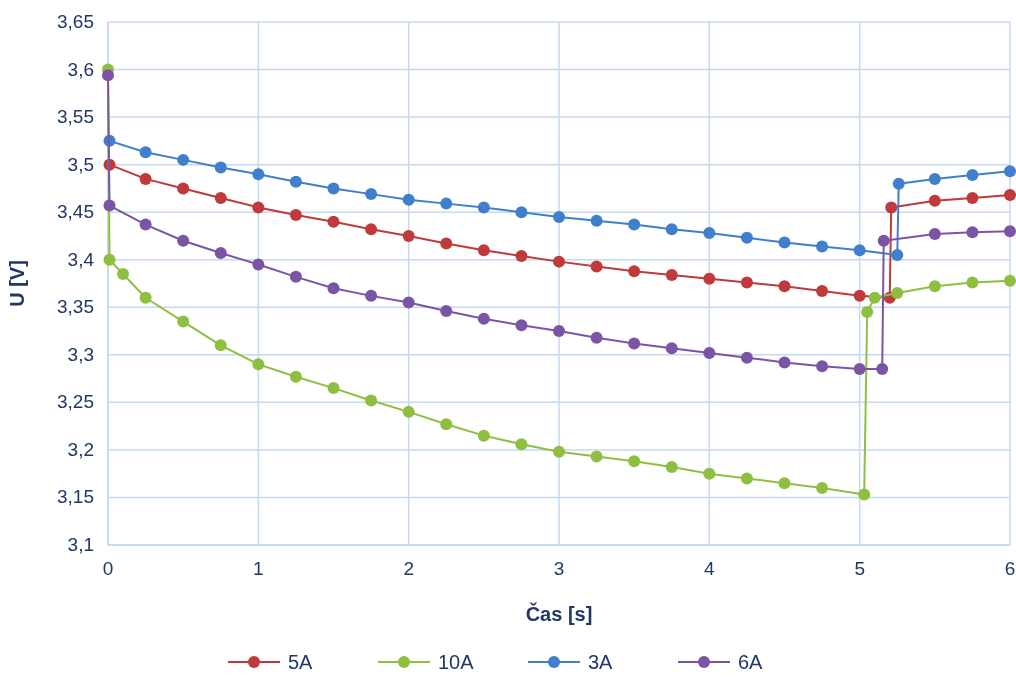 The image size is (1016, 690). I want to click on legend-label: 6A, so click(751, 662).